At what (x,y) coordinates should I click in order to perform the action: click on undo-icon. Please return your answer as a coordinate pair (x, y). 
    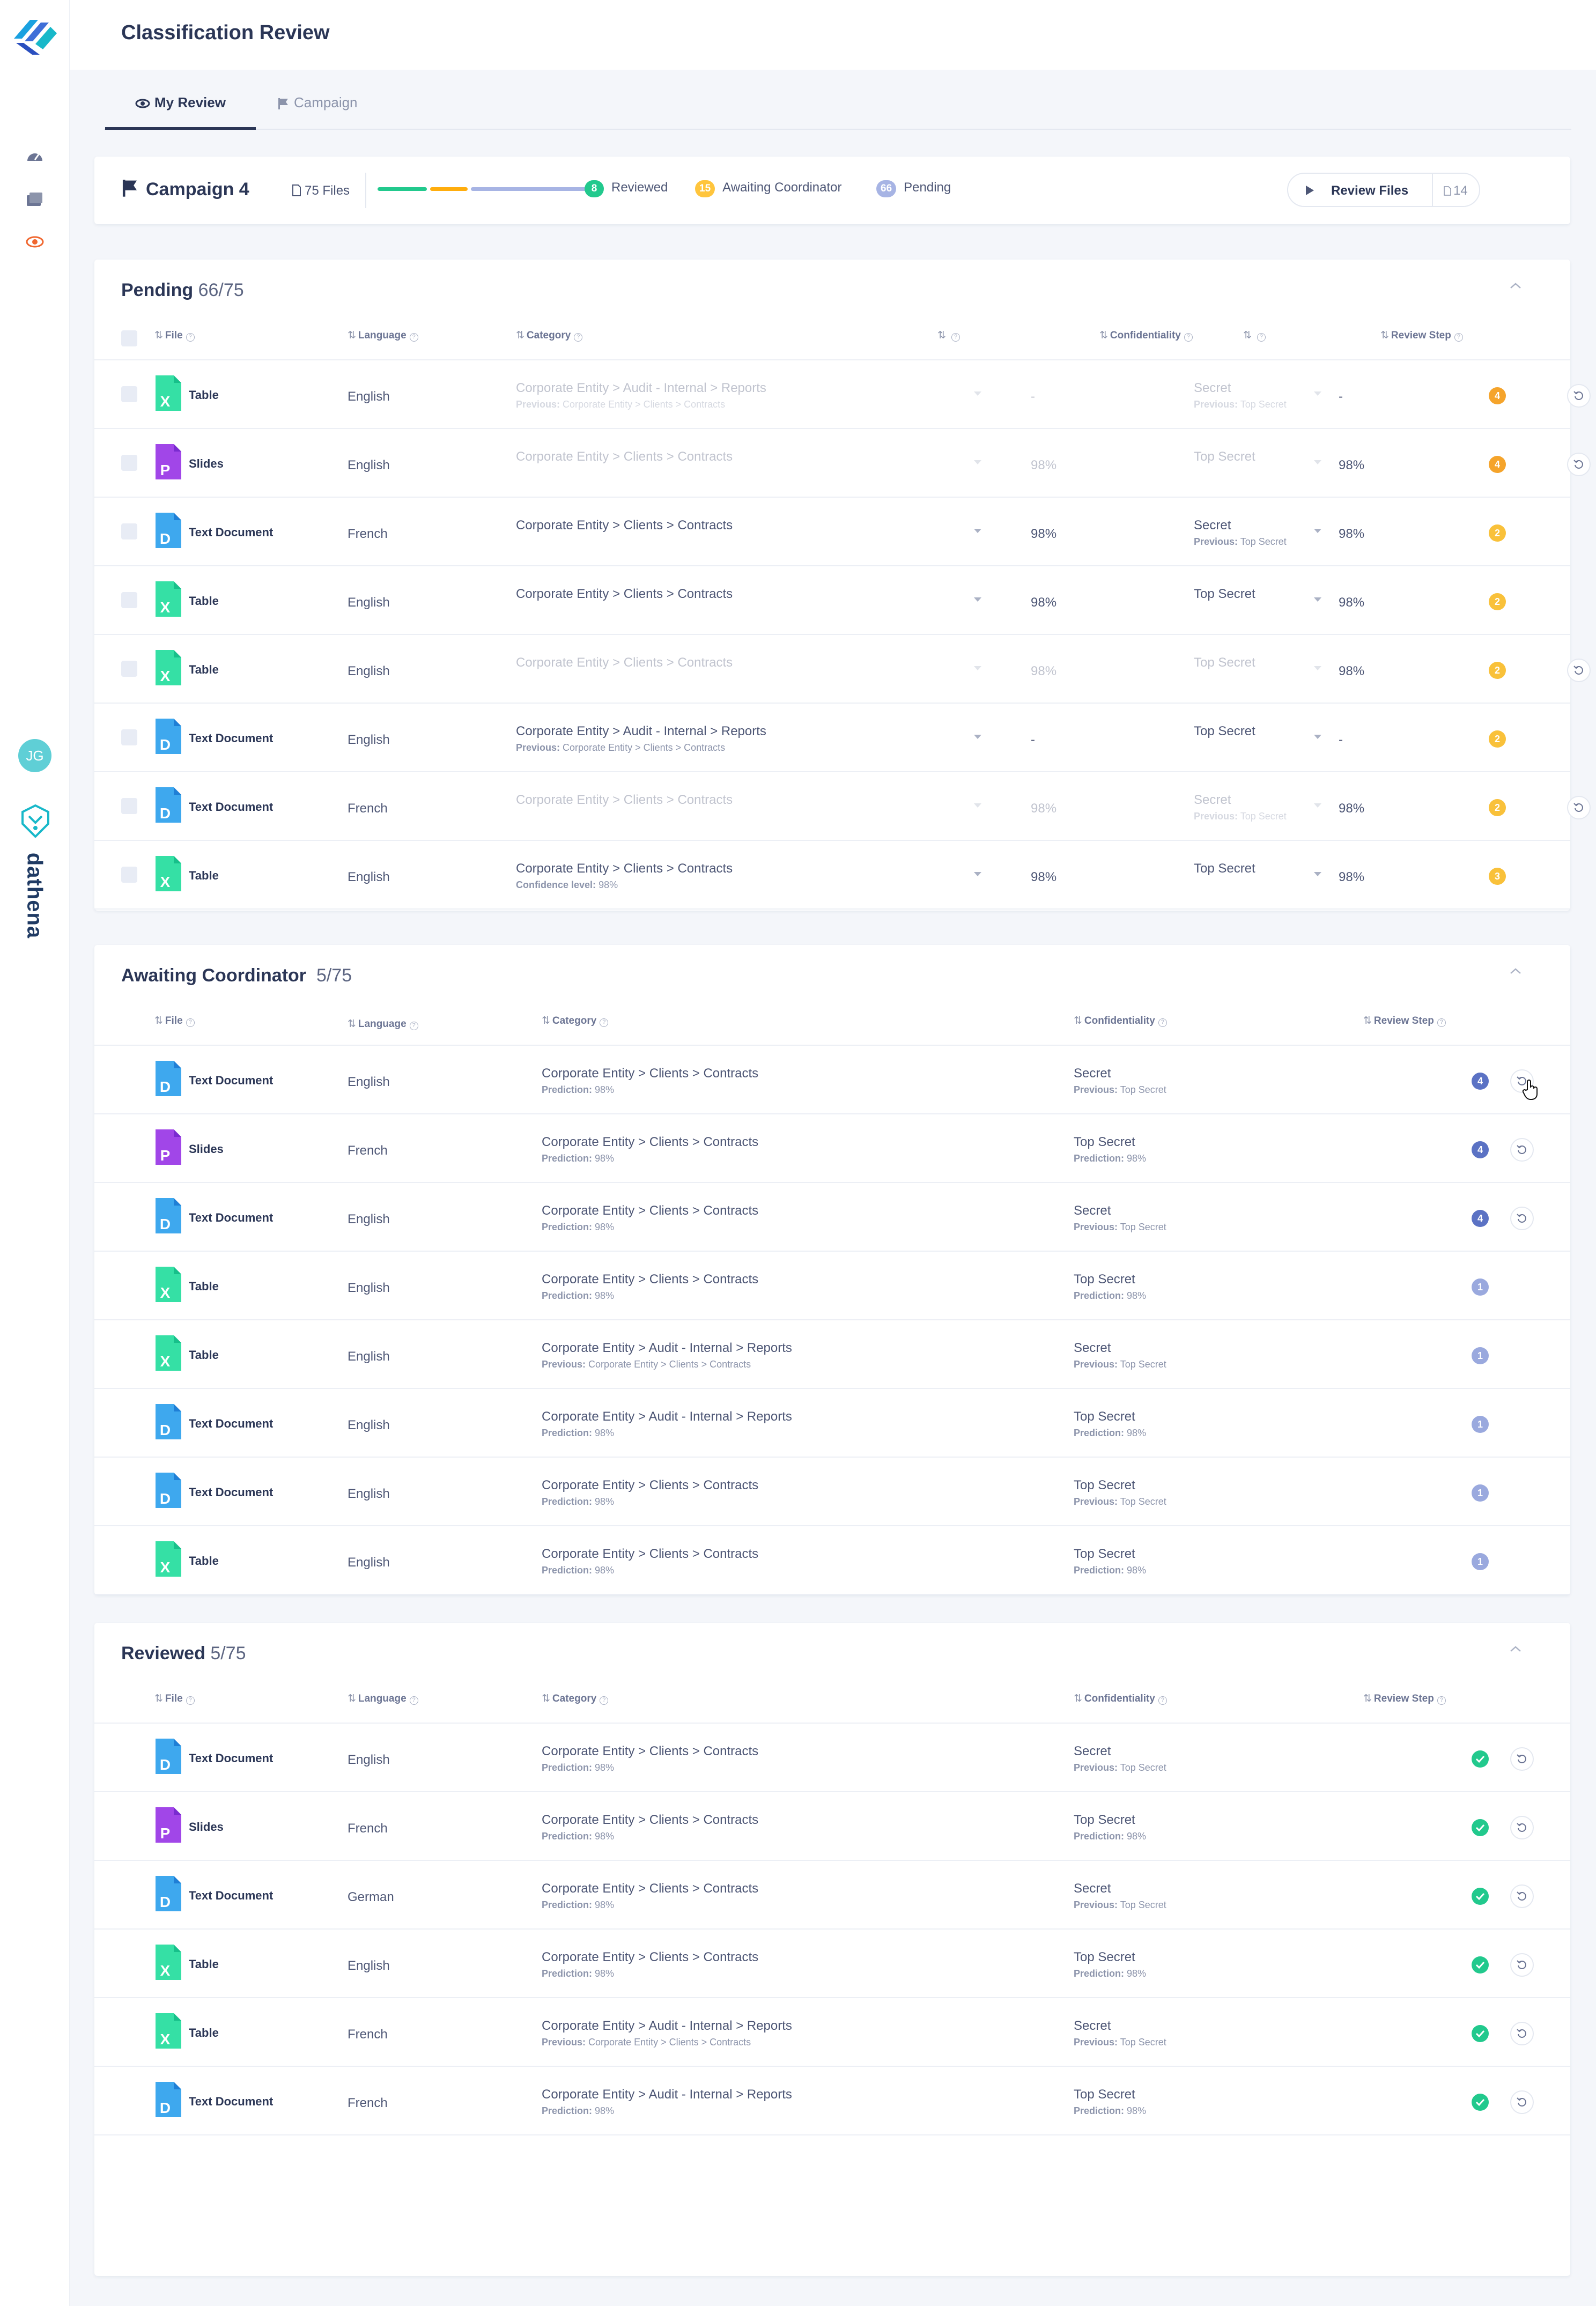
    Looking at the image, I should click on (1578, 465).